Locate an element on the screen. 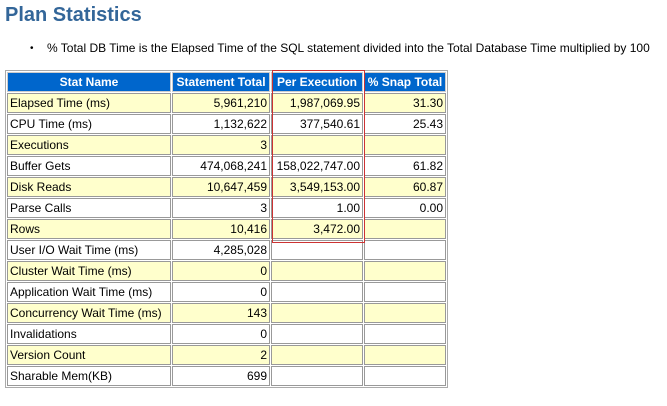 The image size is (667, 406). statement-total-cell: 10,416 is located at coordinates (221, 229).